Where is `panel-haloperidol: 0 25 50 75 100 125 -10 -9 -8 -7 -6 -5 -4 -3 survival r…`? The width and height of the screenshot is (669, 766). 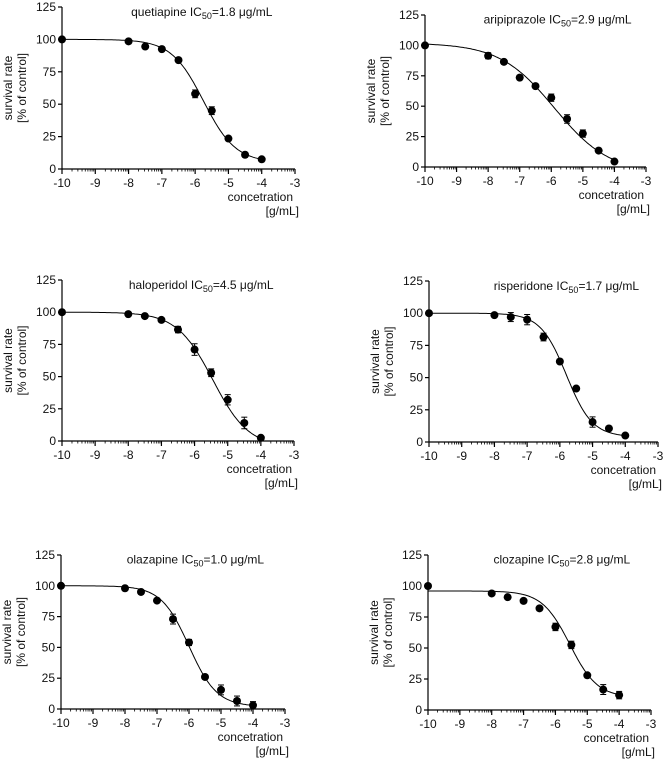 panel-haloperidol: 0 25 50 75 100 125 -10 -9 -8 -7 -6 -5 -4 -3 survival r… is located at coordinates (150, 381).